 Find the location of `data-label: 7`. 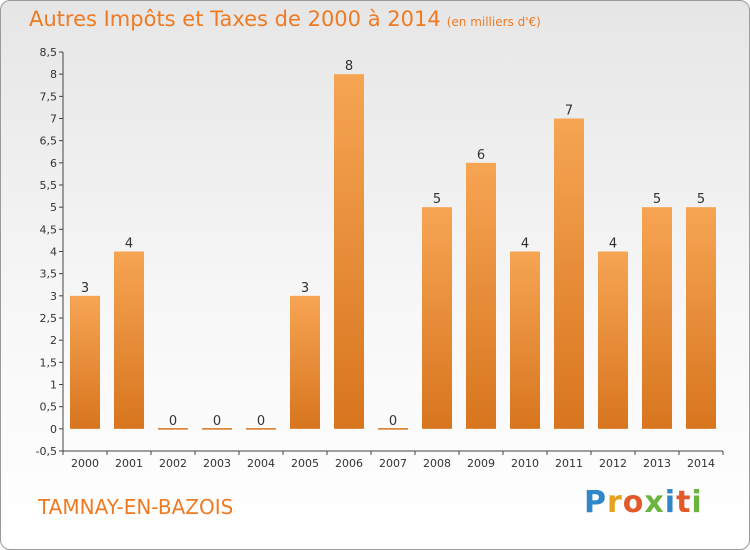

data-label: 7 is located at coordinates (569, 111).